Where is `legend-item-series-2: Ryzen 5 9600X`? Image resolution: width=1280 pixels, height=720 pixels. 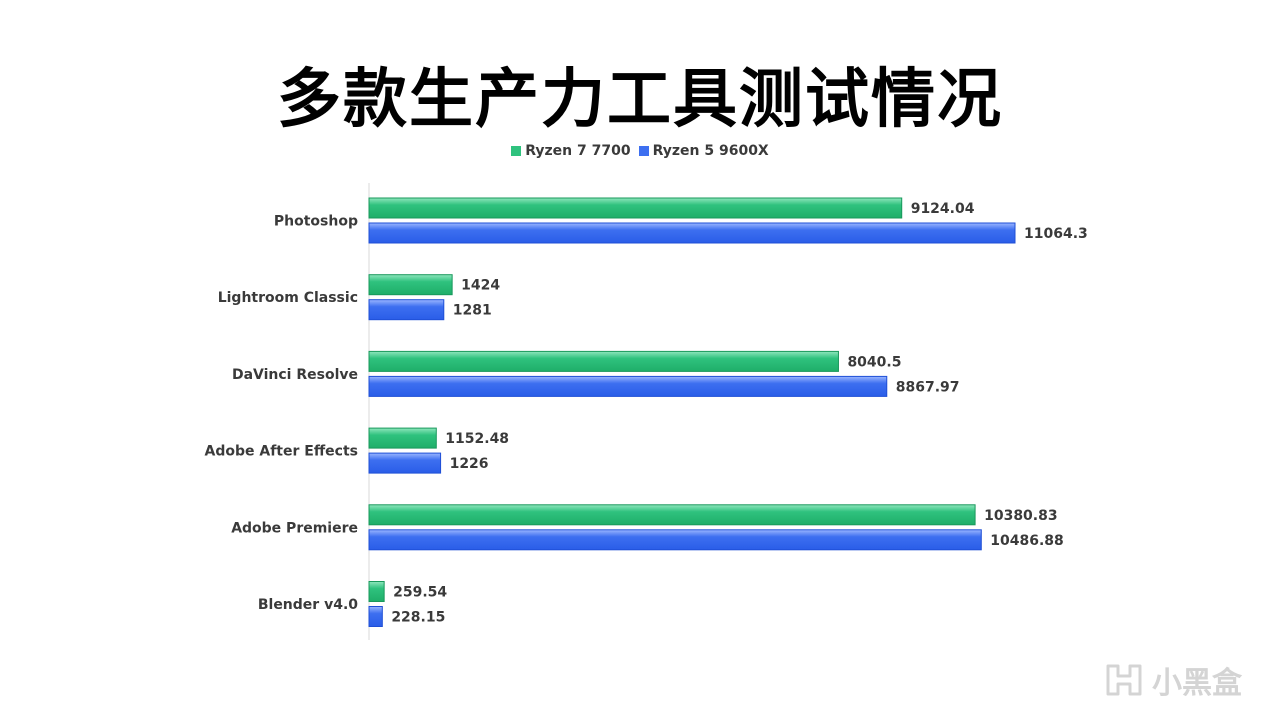 legend-item-series-2: Ryzen 5 9600X is located at coordinates (703, 151).